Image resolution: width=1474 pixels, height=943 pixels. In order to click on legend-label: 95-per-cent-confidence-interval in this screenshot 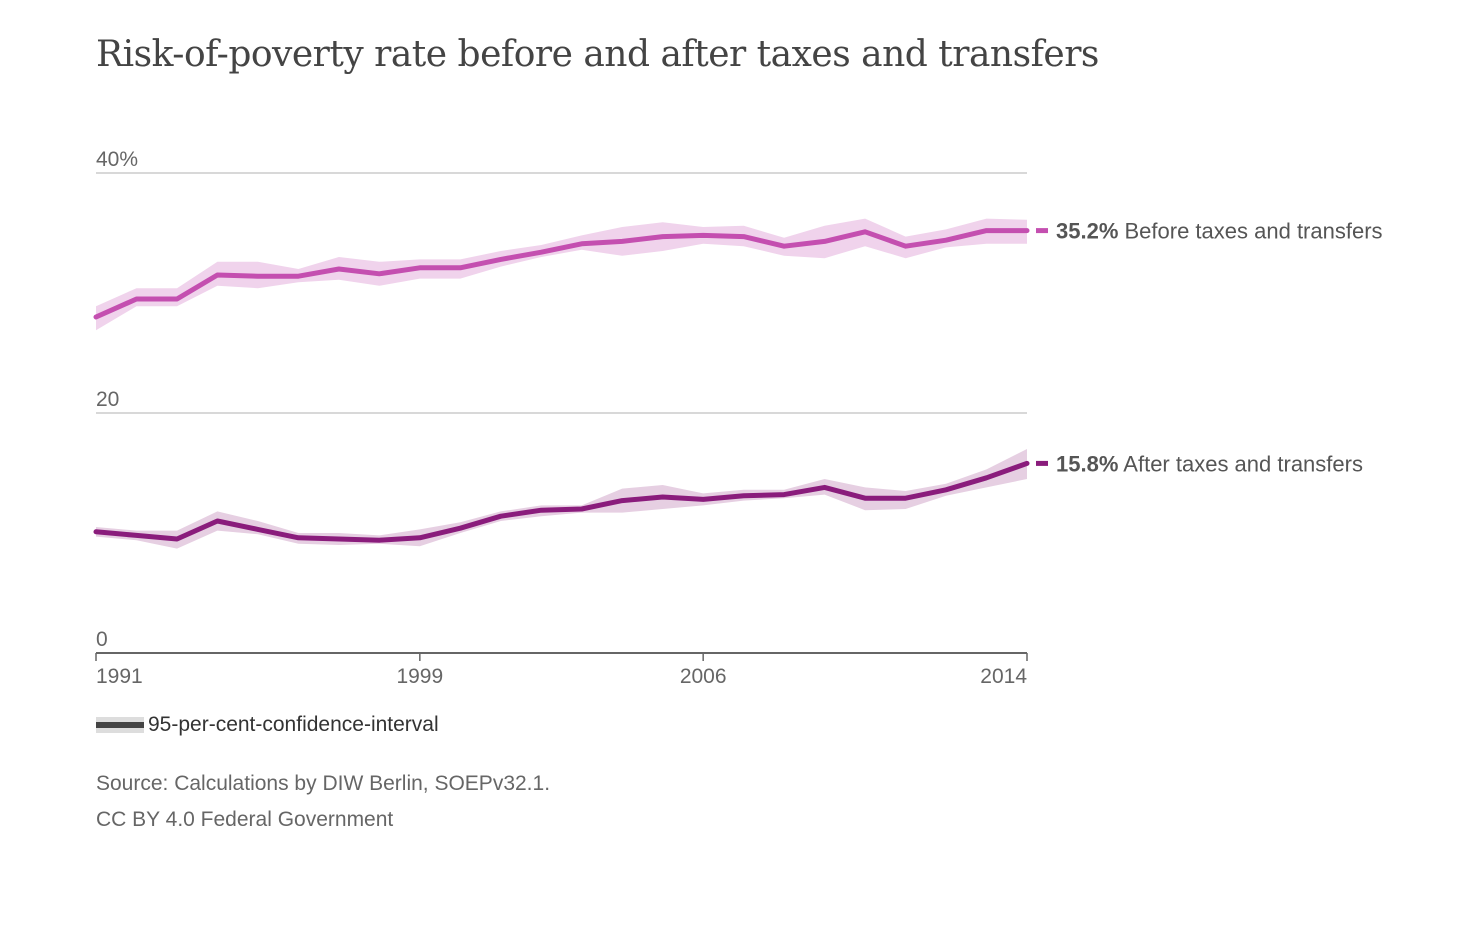, I will do `click(293, 724)`.